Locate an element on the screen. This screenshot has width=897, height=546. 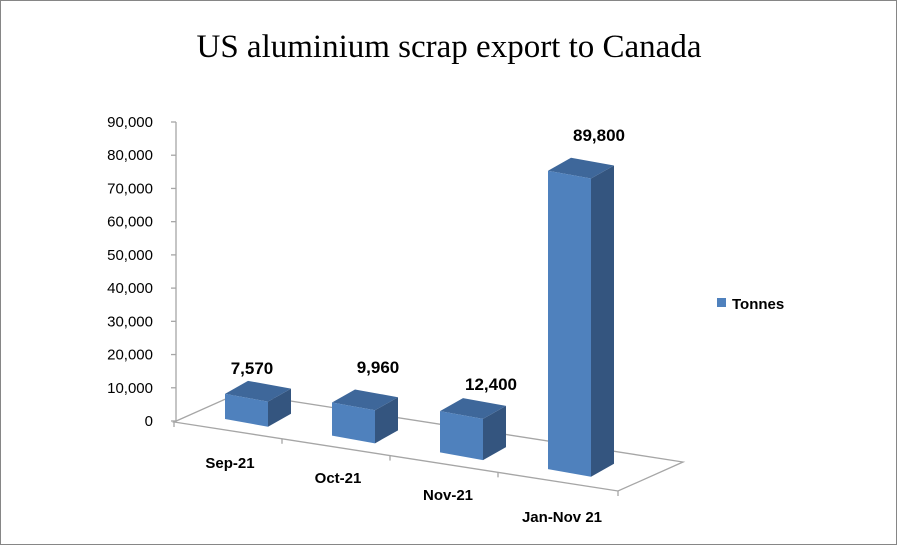
legend-label: Tonnes is located at coordinates (758, 304).